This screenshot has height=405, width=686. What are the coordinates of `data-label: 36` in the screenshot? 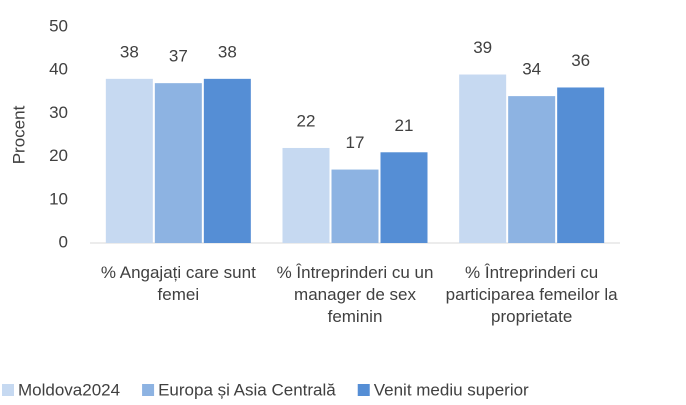 It's located at (580, 60).